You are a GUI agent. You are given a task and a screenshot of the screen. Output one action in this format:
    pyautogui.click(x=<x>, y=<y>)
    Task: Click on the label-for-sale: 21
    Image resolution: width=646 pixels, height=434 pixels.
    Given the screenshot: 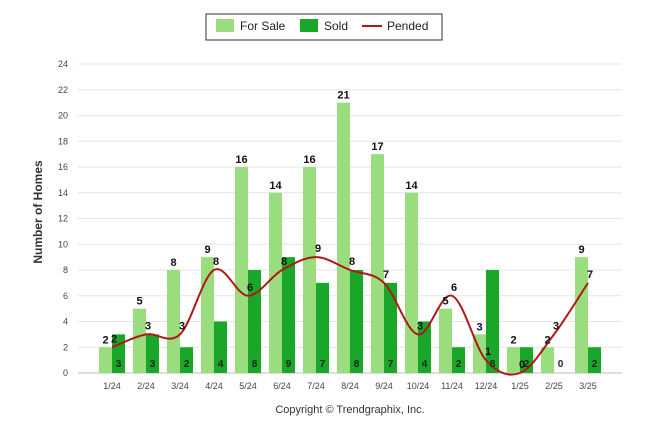 What is the action you would take?
    pyautogui.click(x=343, y=96)
    